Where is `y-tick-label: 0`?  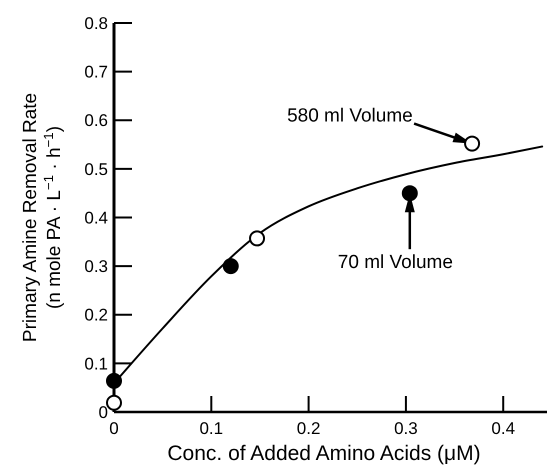 y-tick-label: 0 is located at coordinates (103, 412).